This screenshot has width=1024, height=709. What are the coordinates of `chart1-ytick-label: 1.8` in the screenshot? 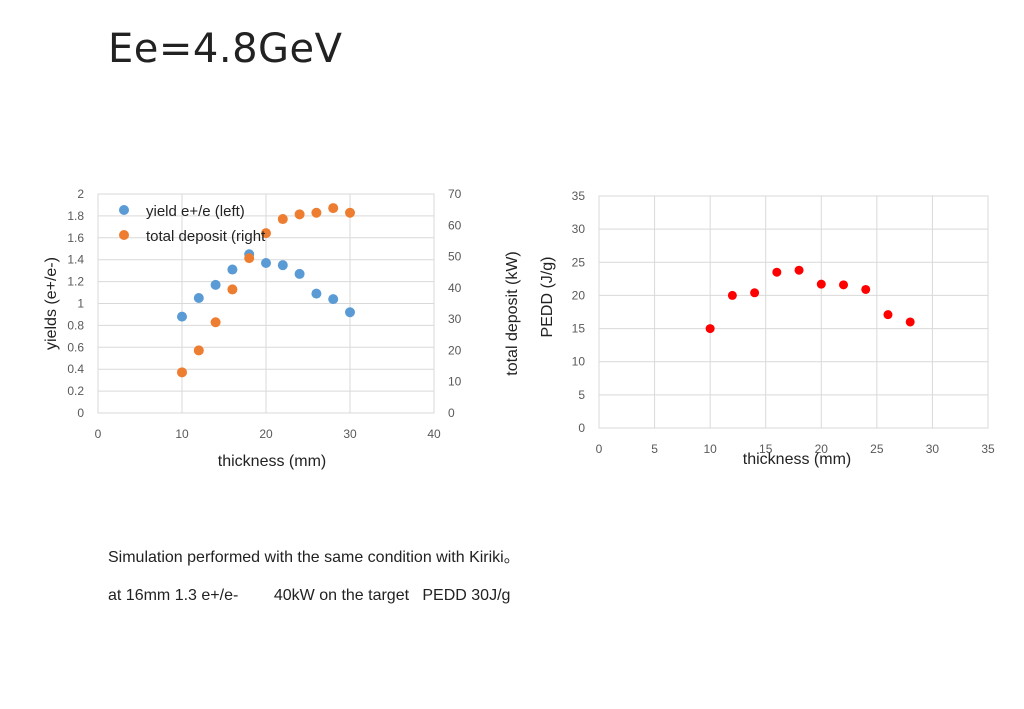 It's located at (75, 216).